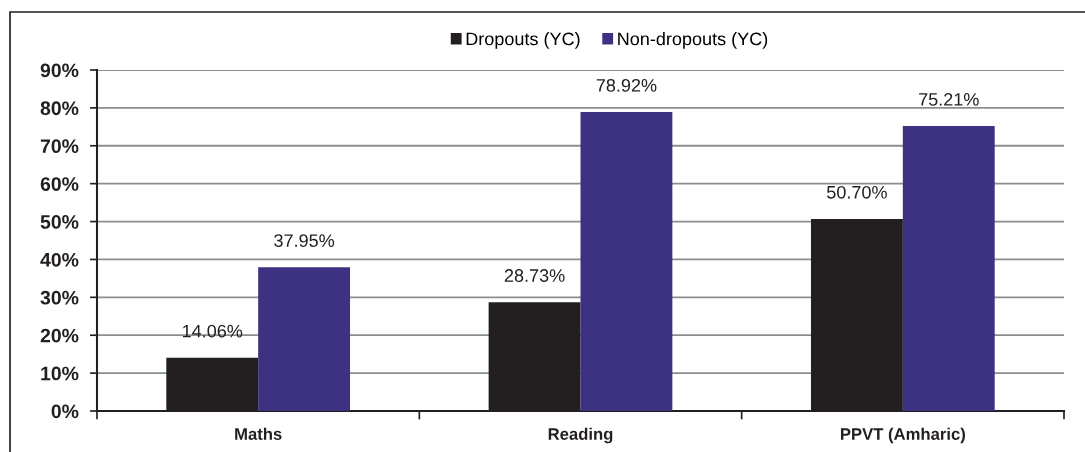 Image resolution: width=1085 pixels, height=452 pixels. What do you see at coordinates (693, 40) in the screenshot?
I see `legend-label: Non-dropouts (YC)` at bounding box center [693, 40].